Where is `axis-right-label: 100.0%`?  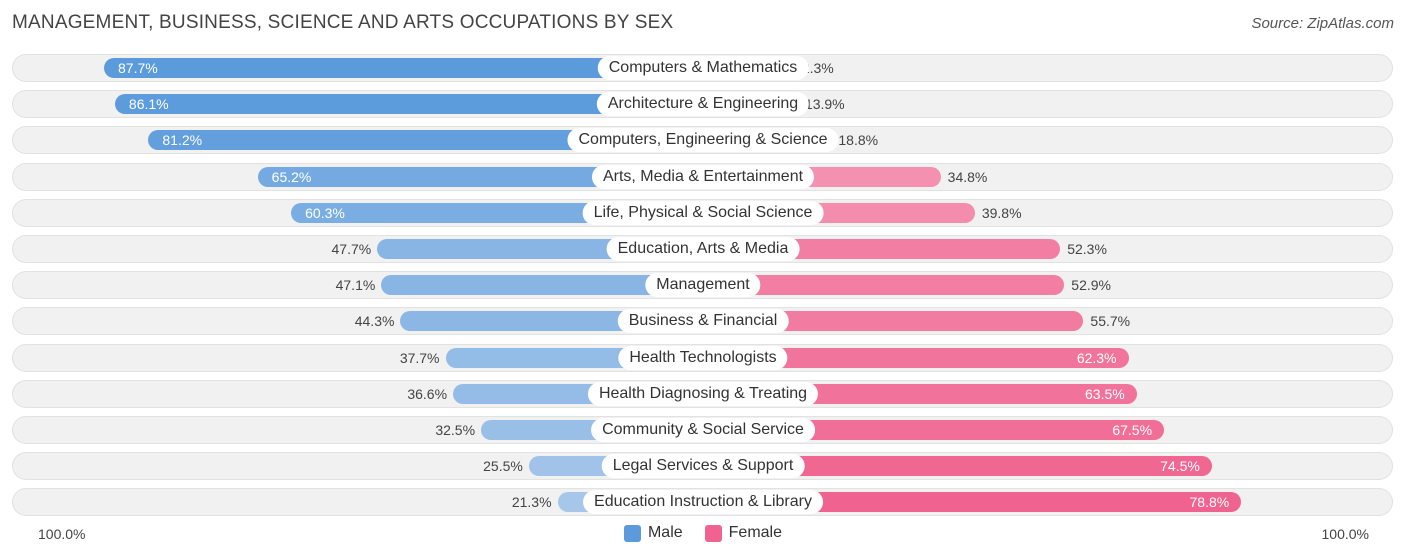
axis-right-label: 100.0% is located at coordinates (1345, 534).